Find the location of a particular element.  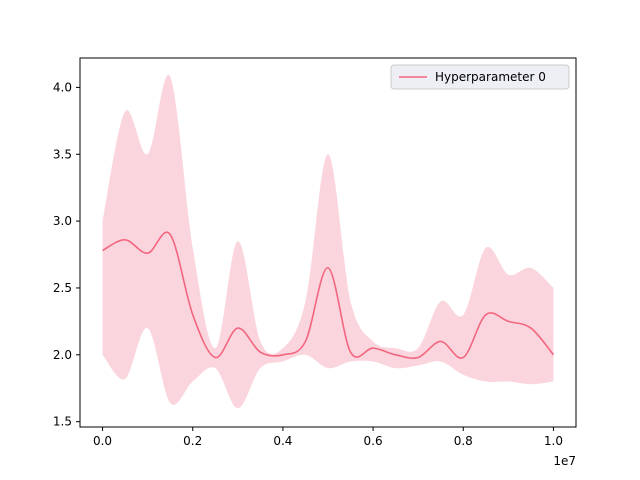

legend-box is located at coordinates (480, 77).